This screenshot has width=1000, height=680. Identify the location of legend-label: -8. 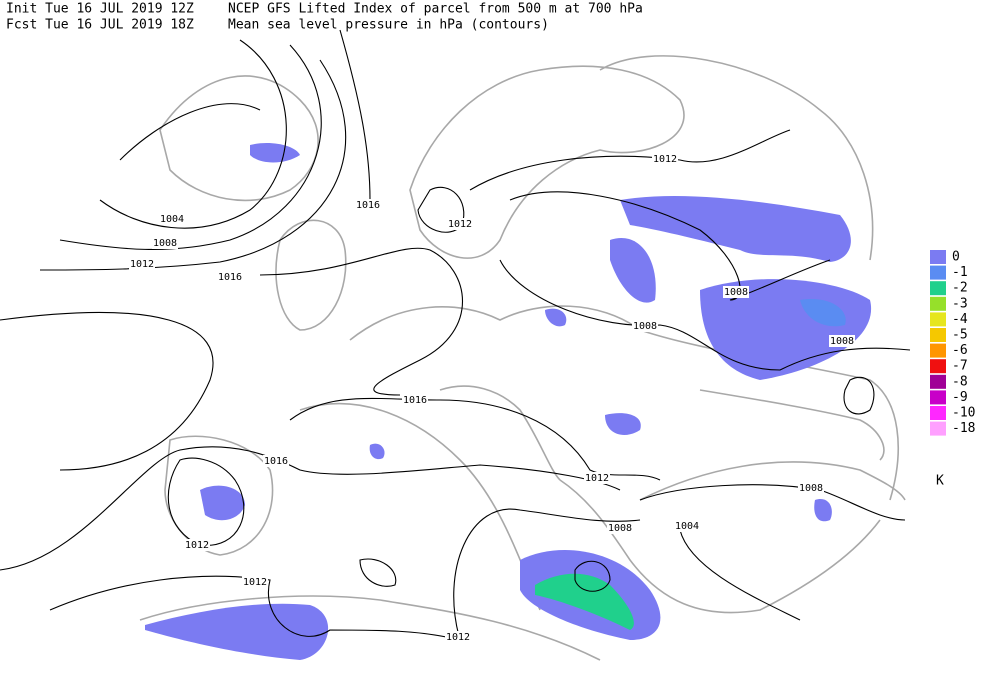
(960, 381).